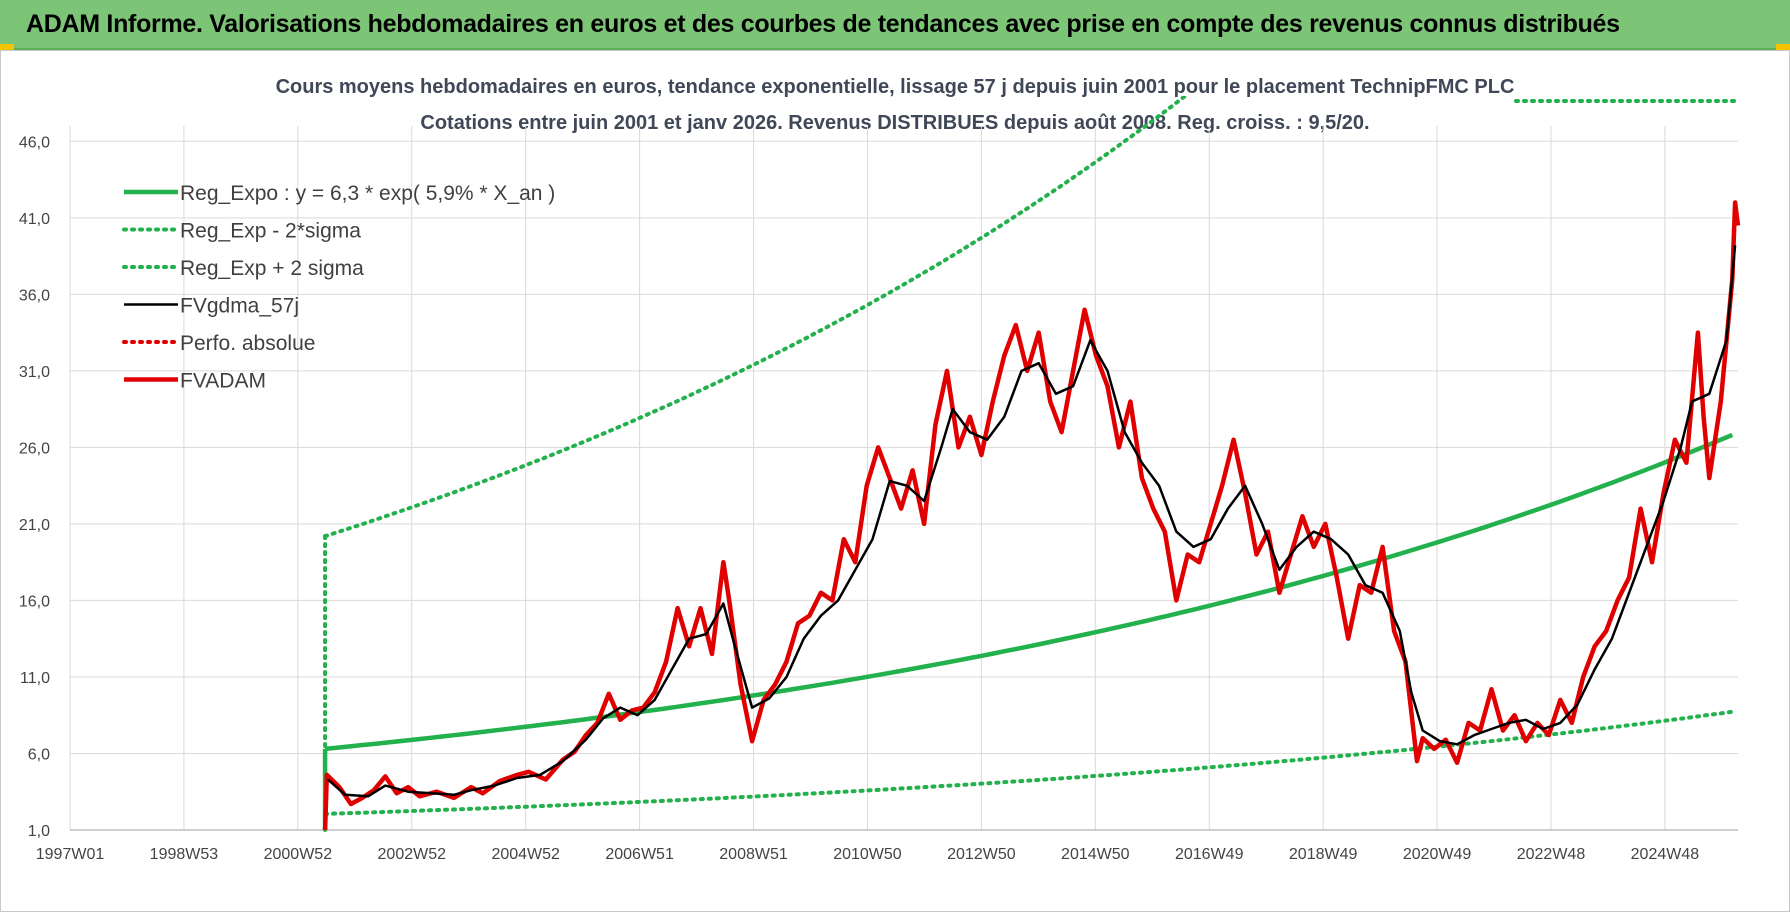  I want to click on legend-label: Reg_Expo : y = 6,3 * exp( 5,9% * X_an ), so click(367, 193).